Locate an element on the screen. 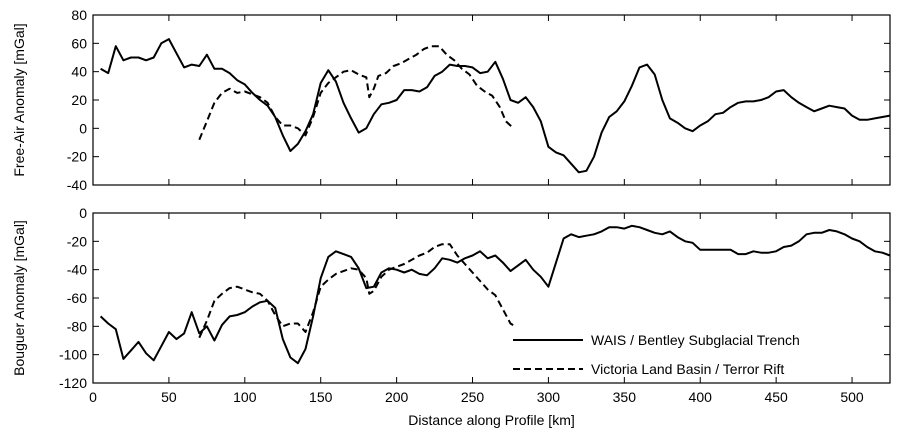 The image size is (898, 442). y-tick-label: -120 is located at coordinates (73, 383).